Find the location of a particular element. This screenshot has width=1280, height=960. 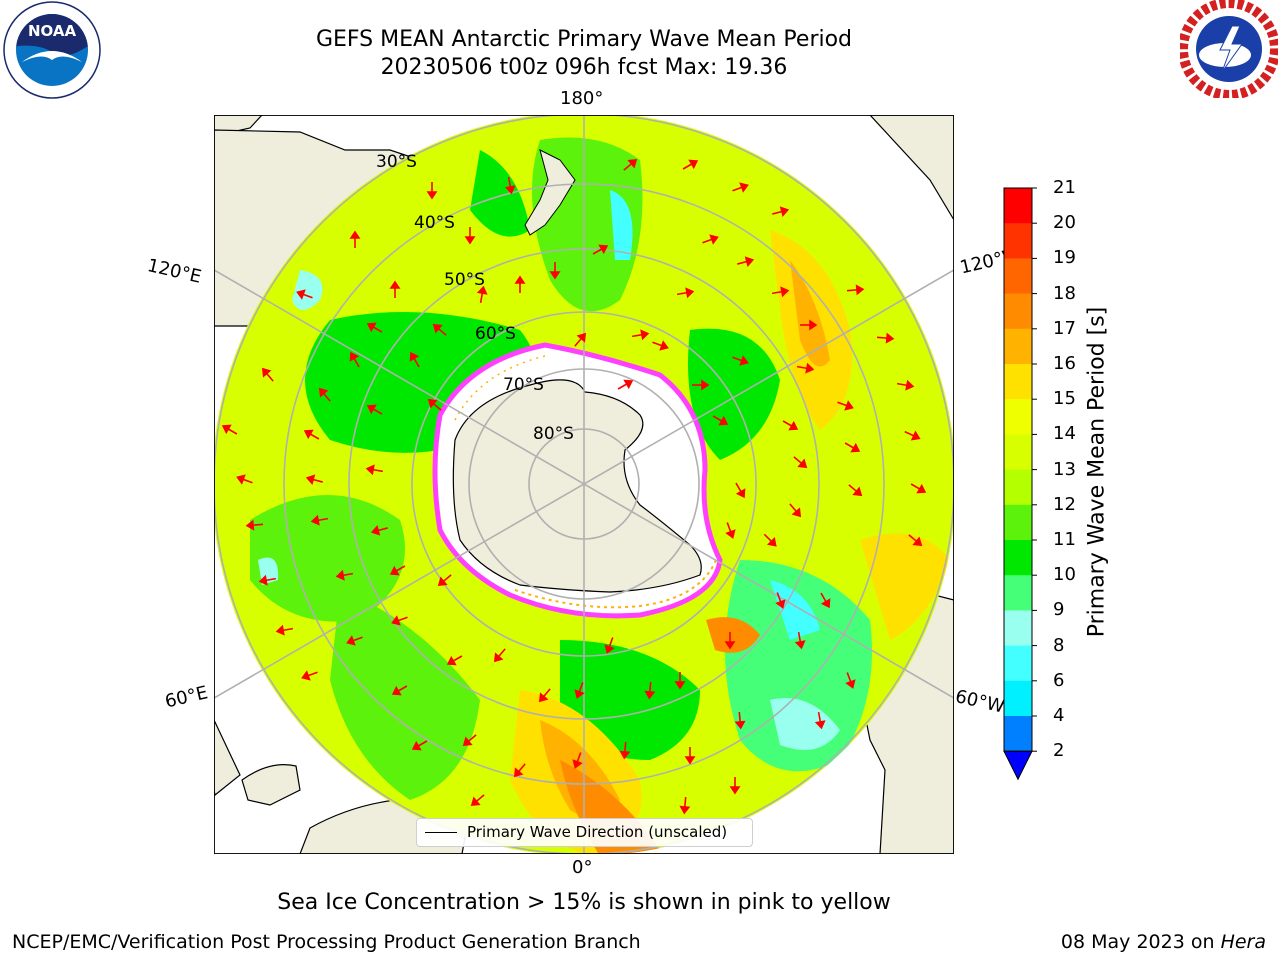

nws-logo is located at coordinates (1229, 50).